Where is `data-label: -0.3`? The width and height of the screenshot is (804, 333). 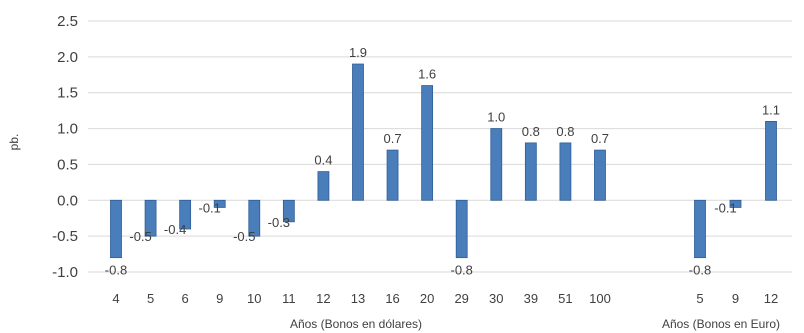
data-label: -0.3 is located at coordinates (279, 222).